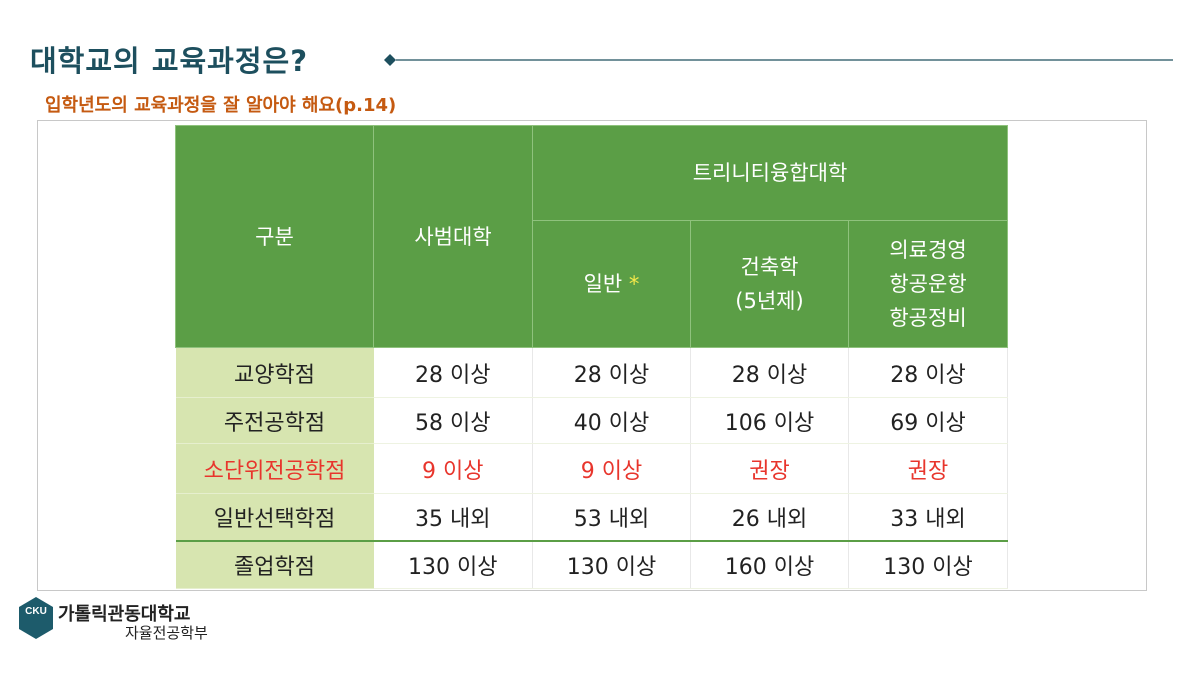  I want to click on subheader-cell: 건축학 (5년제), so click(769, 284).